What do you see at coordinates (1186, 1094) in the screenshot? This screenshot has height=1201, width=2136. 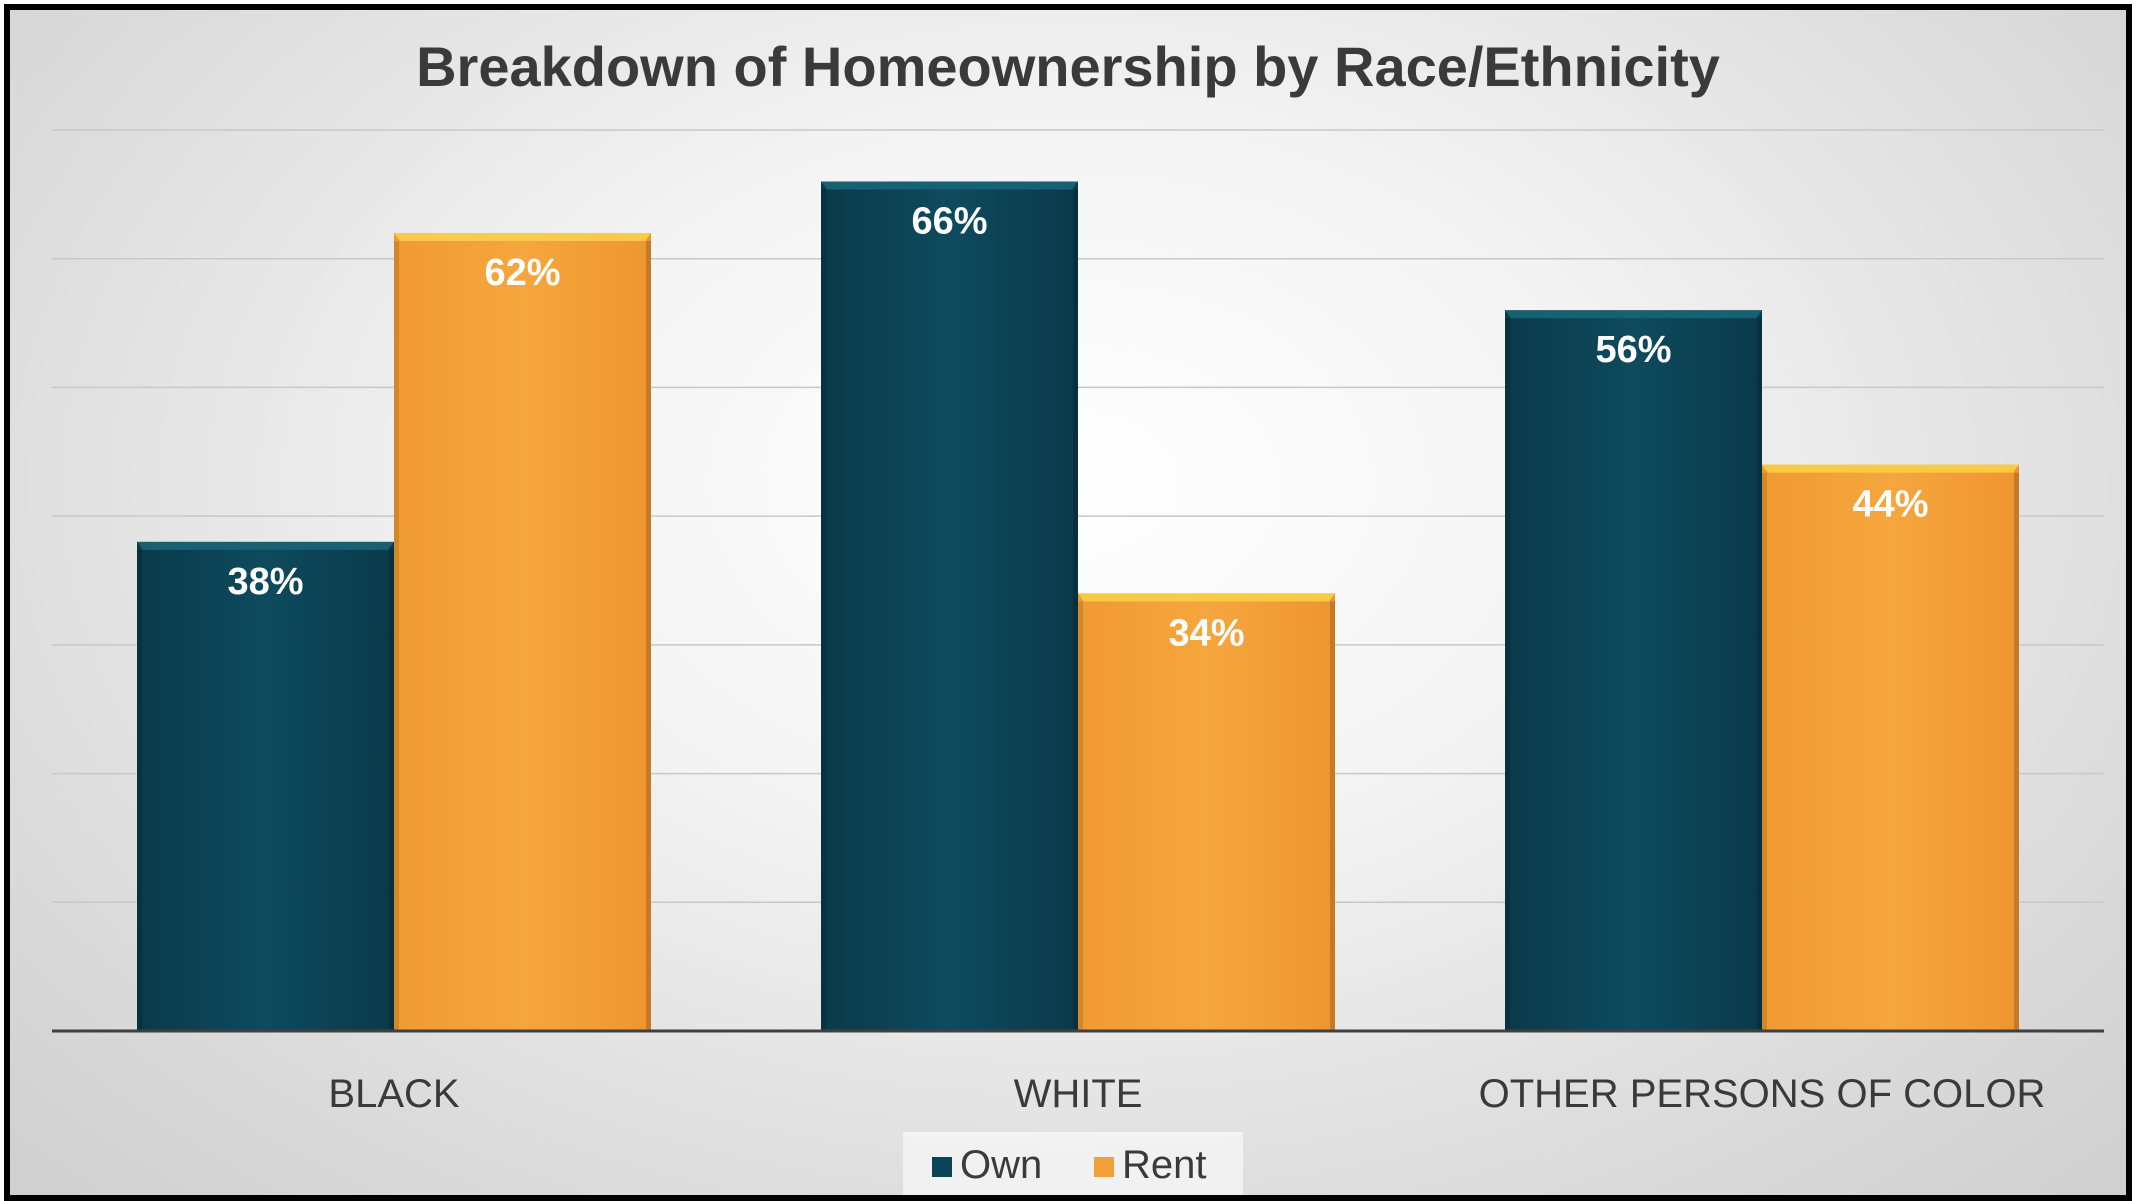 I see `category-labels: BLACK WHITE OTHER PERSONS OF COLOR` at bounding box center [1186, 1094].